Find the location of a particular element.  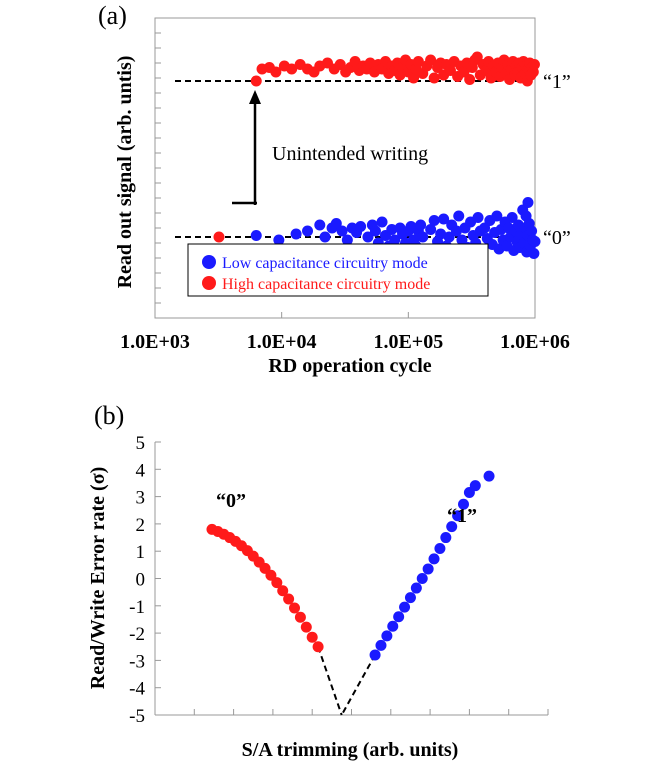

arrow-head is located at coordinates (255, 97).